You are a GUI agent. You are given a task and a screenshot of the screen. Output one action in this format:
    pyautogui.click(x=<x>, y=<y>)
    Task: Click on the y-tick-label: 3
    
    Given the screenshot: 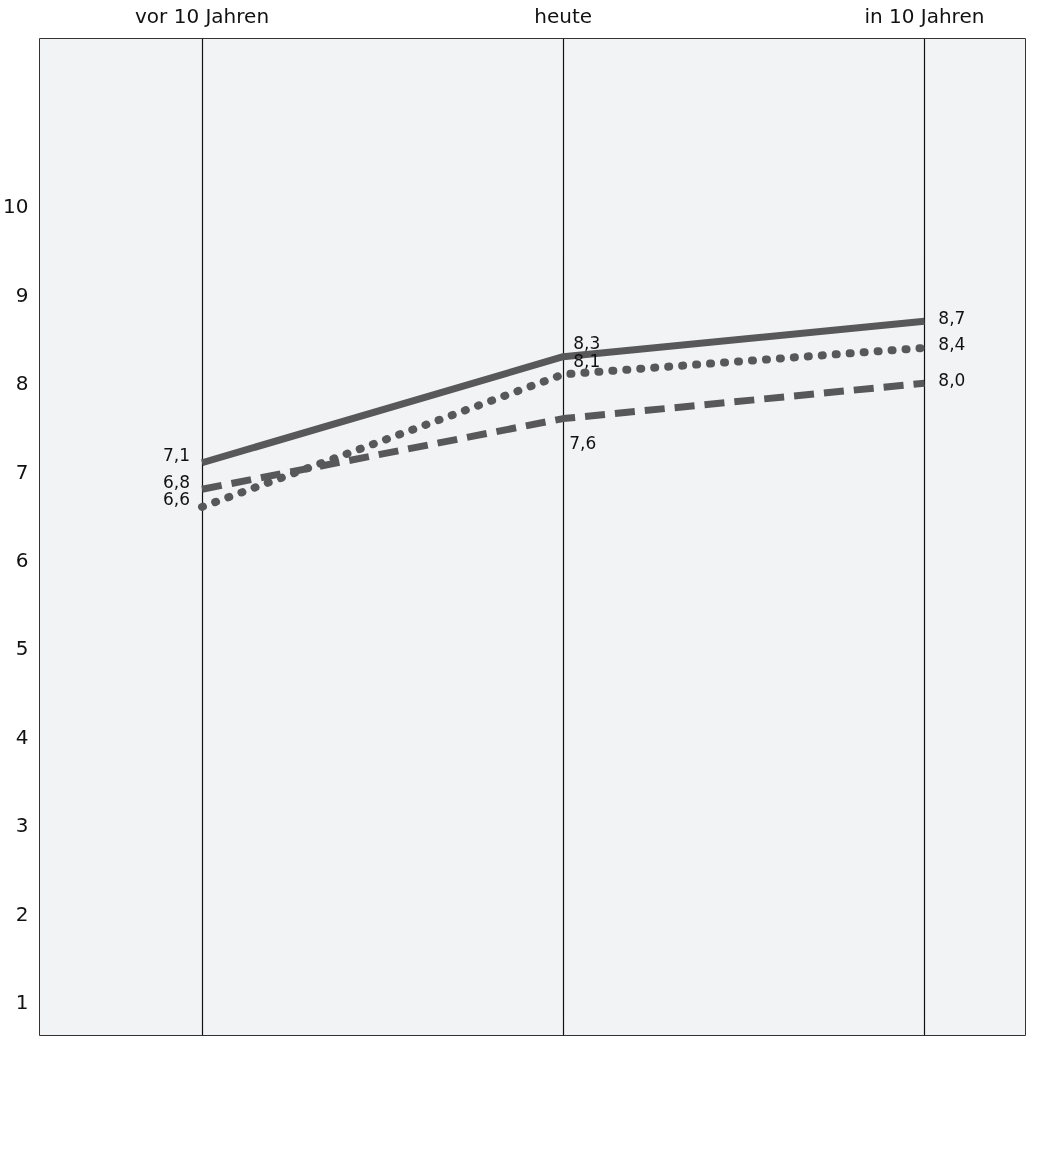 What is the action you would take?
    pyautogui.click(x=22, y=825)
    